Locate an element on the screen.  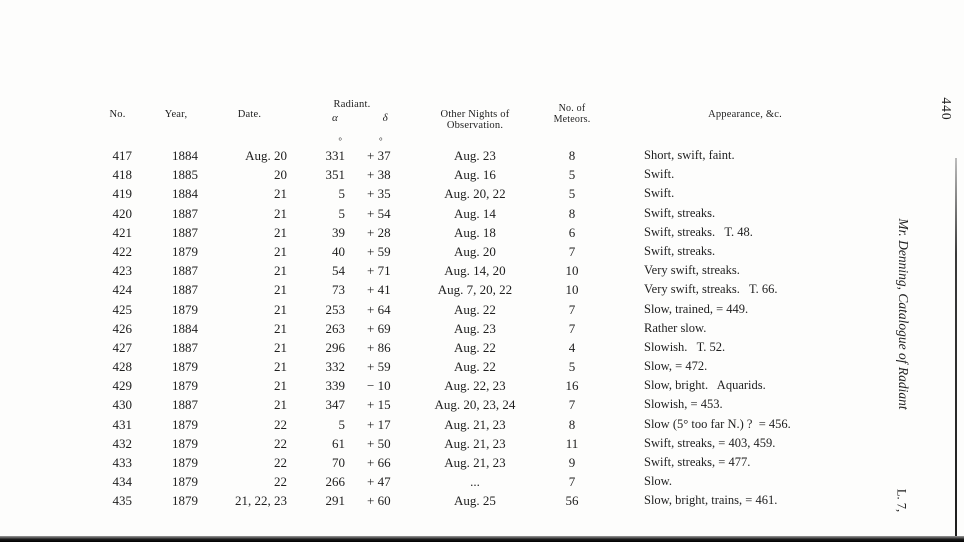
cell-no: 419 is located at coordinates (122, 194).